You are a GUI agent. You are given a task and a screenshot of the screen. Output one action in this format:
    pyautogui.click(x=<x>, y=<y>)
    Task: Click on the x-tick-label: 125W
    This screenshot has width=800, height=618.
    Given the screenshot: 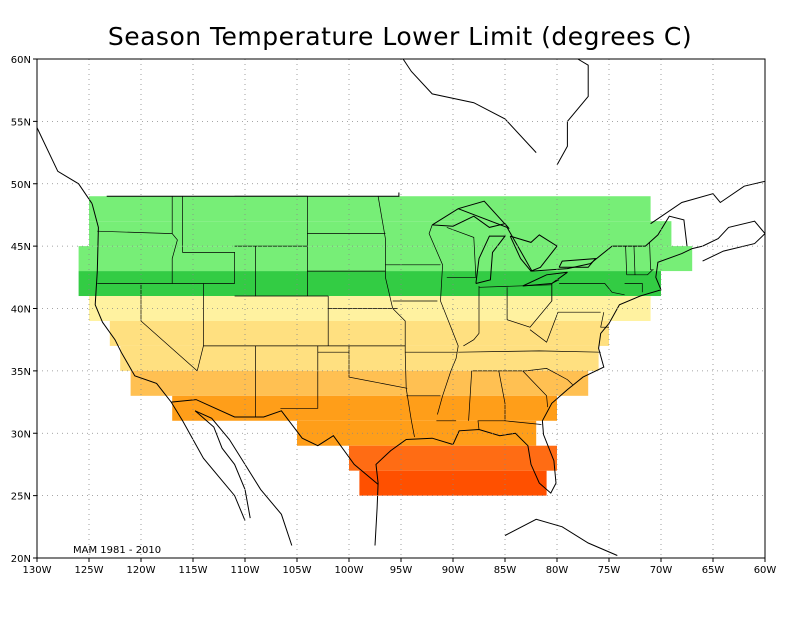 What is the action you would take?
    pyautogui.click(x=89, y=570)
    